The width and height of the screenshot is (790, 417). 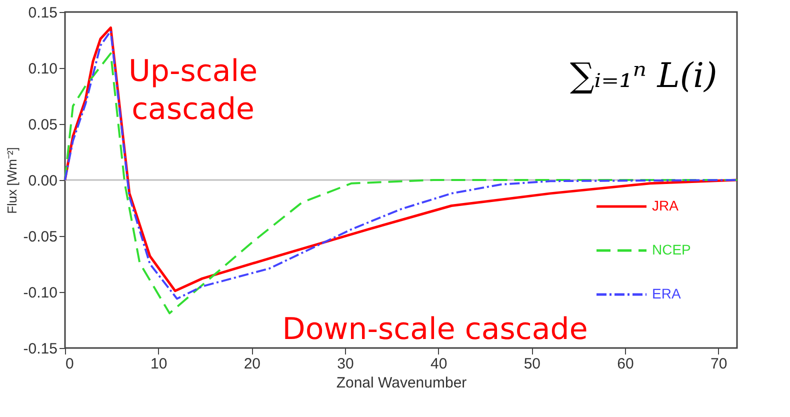 I want to click on legend-label: JRA, so click(x=666, y=206).